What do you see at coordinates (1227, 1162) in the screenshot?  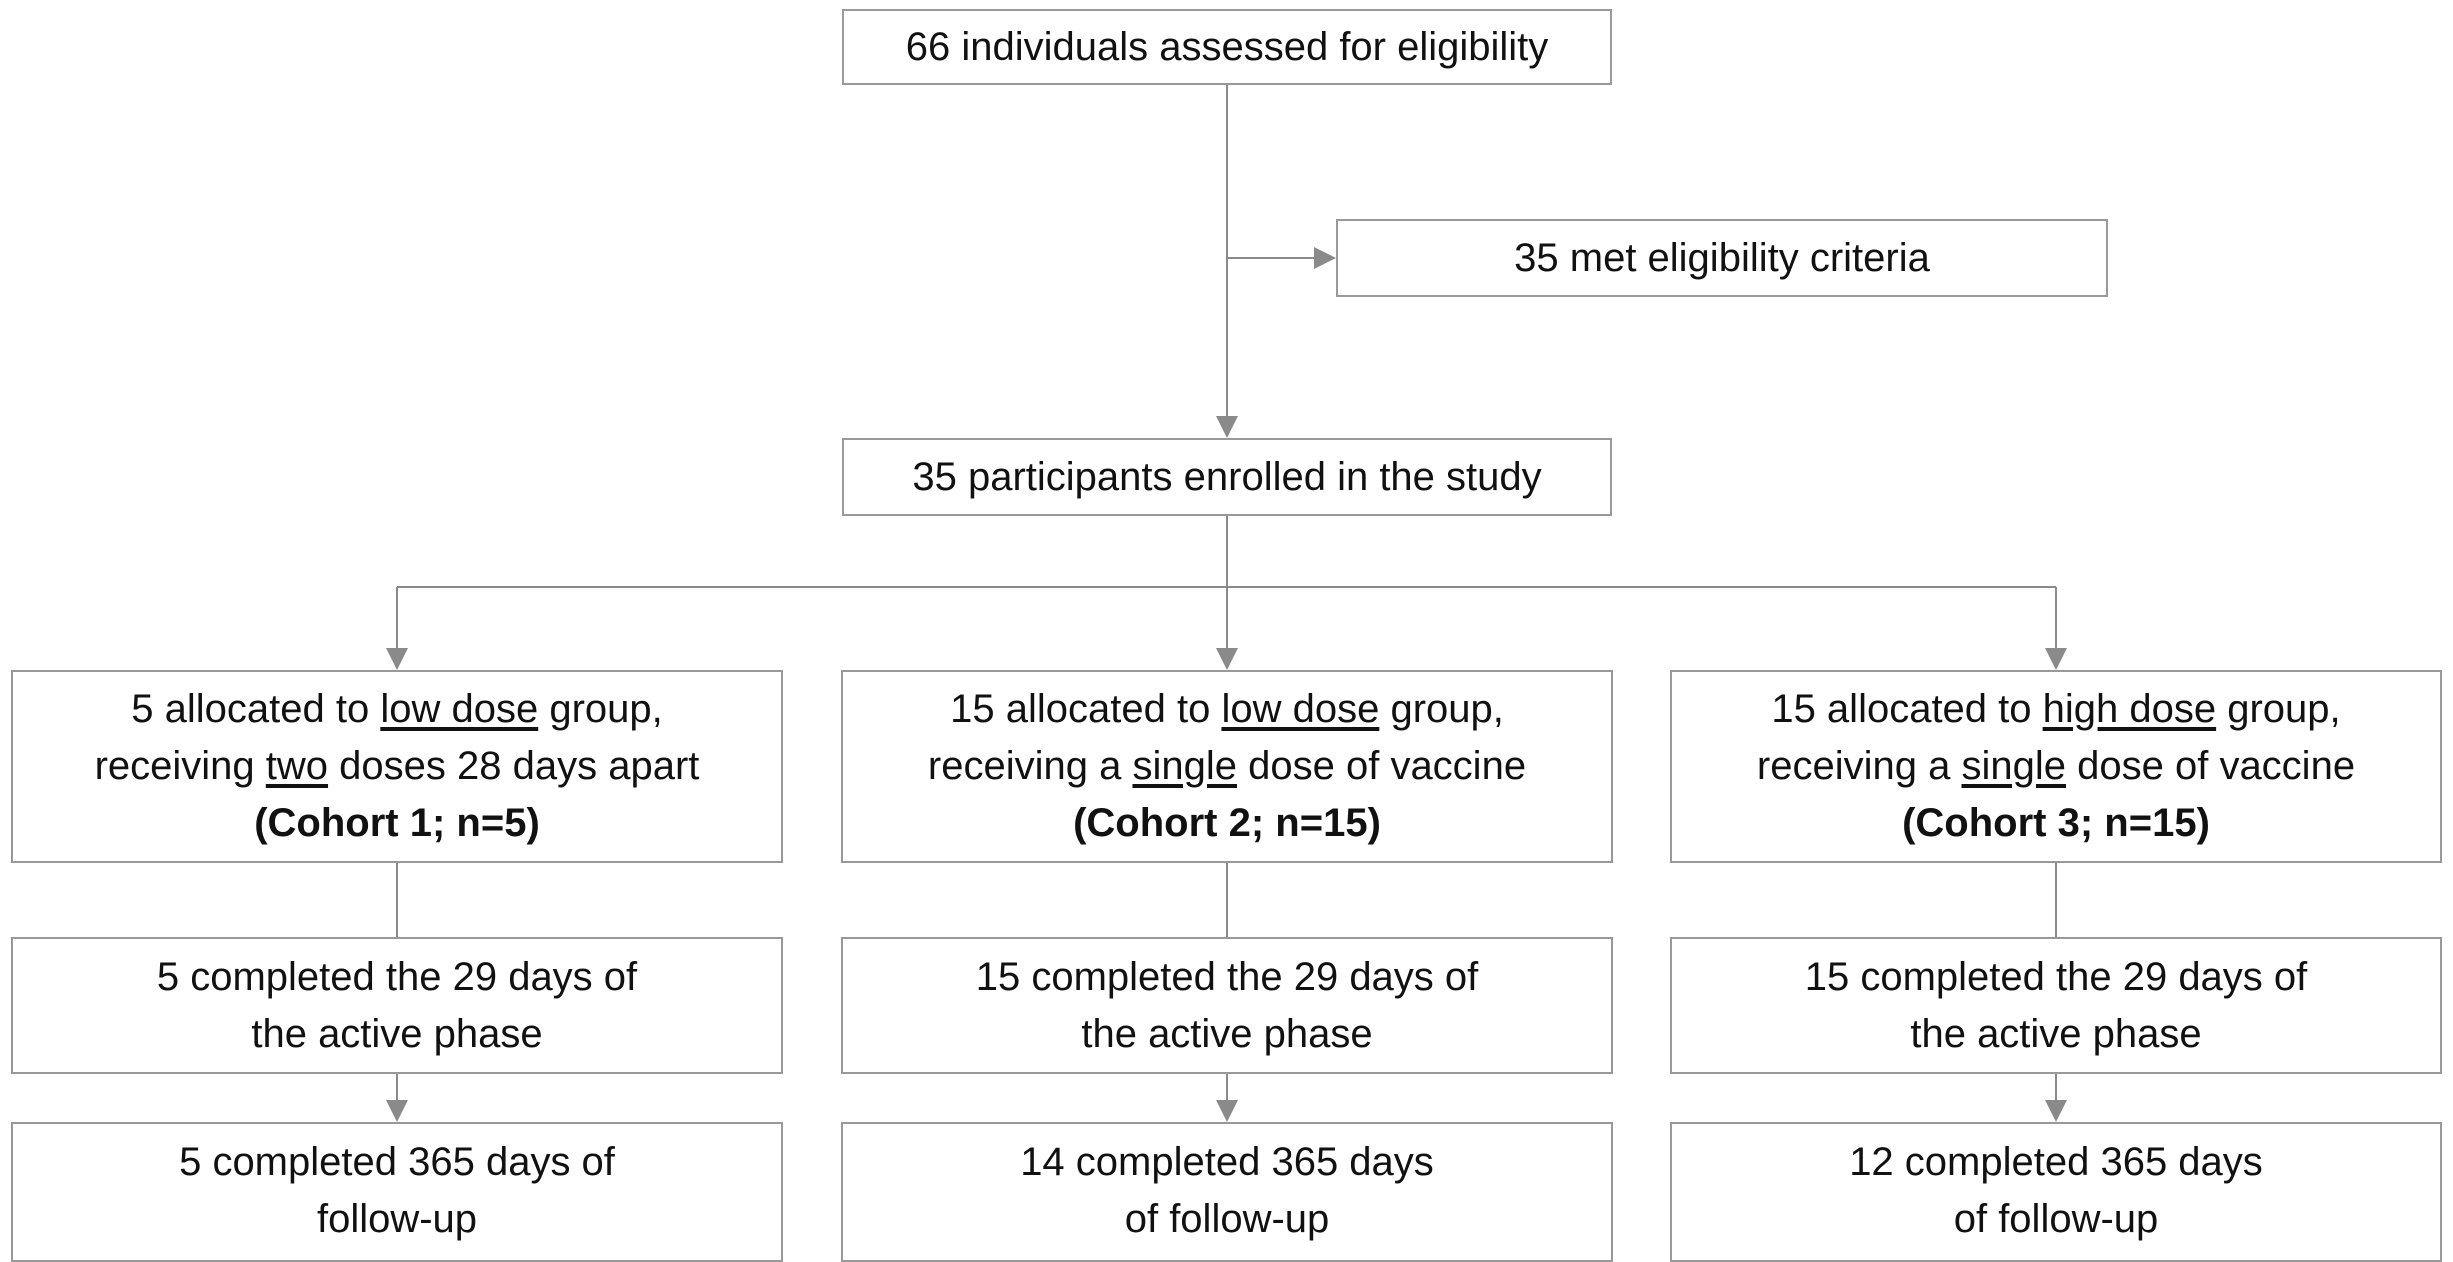 I see `box-line: 14 completed 365 days` at bounding box center [1227, 1162].